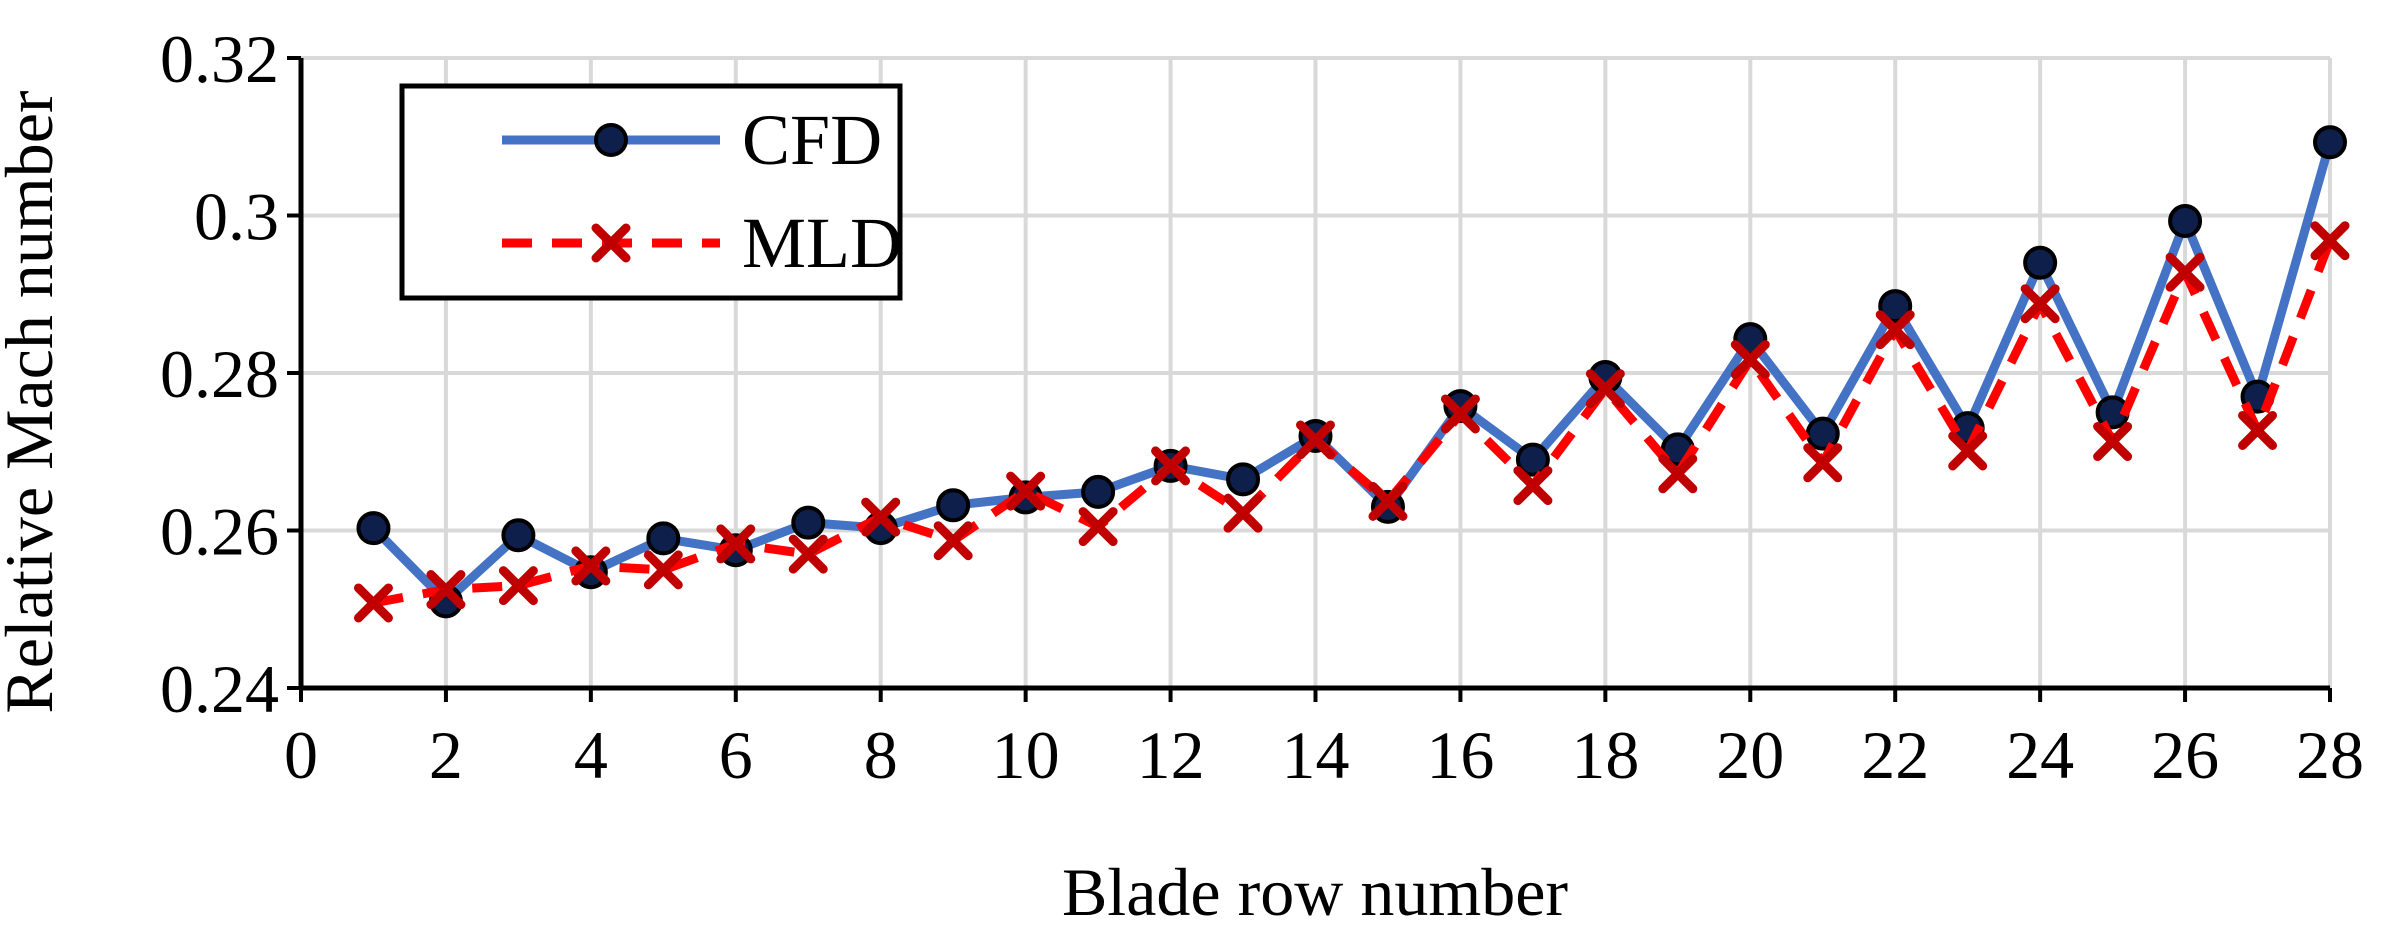  What do you see at coordinates (822, 243) in the screenshot?
I see `legend-mld-label: MLD` at bounding box center [822, 243].